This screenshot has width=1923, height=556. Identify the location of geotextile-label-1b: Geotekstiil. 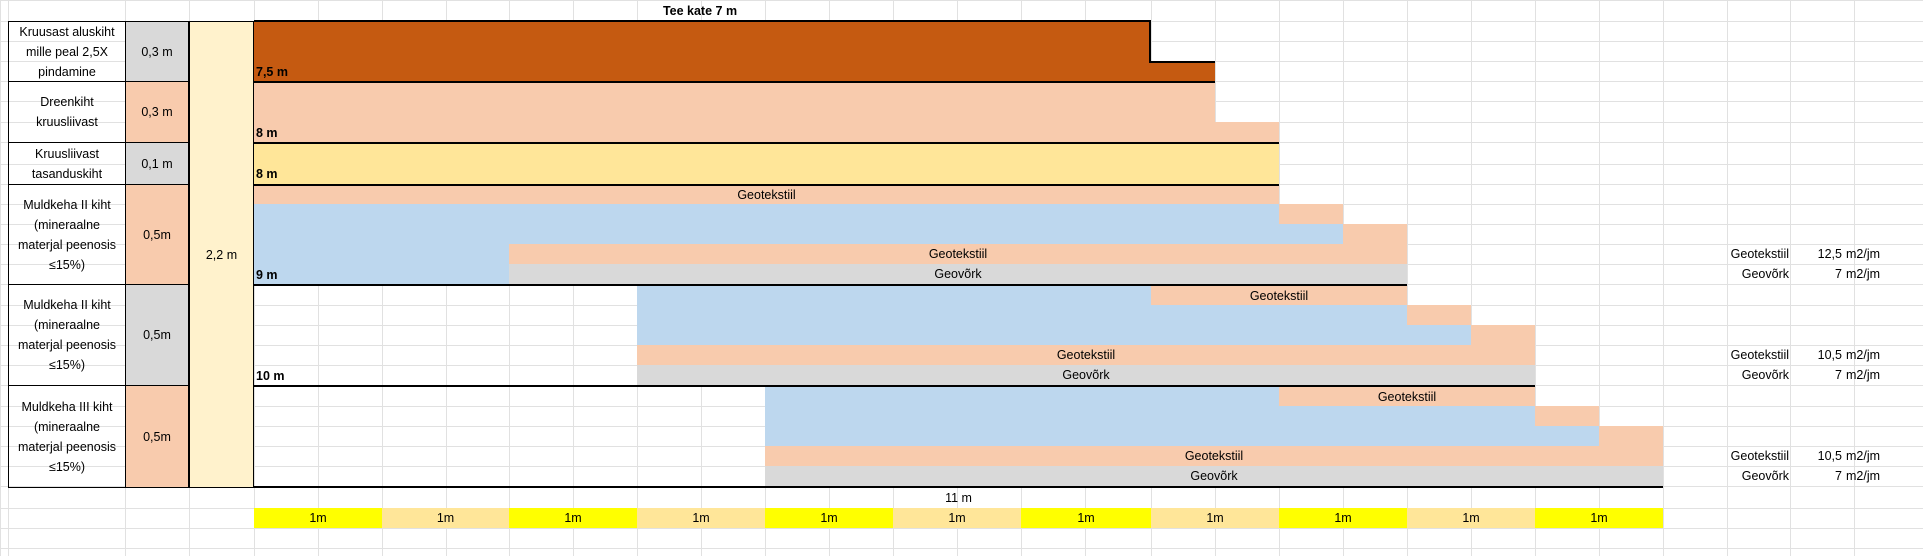
(958, 254).